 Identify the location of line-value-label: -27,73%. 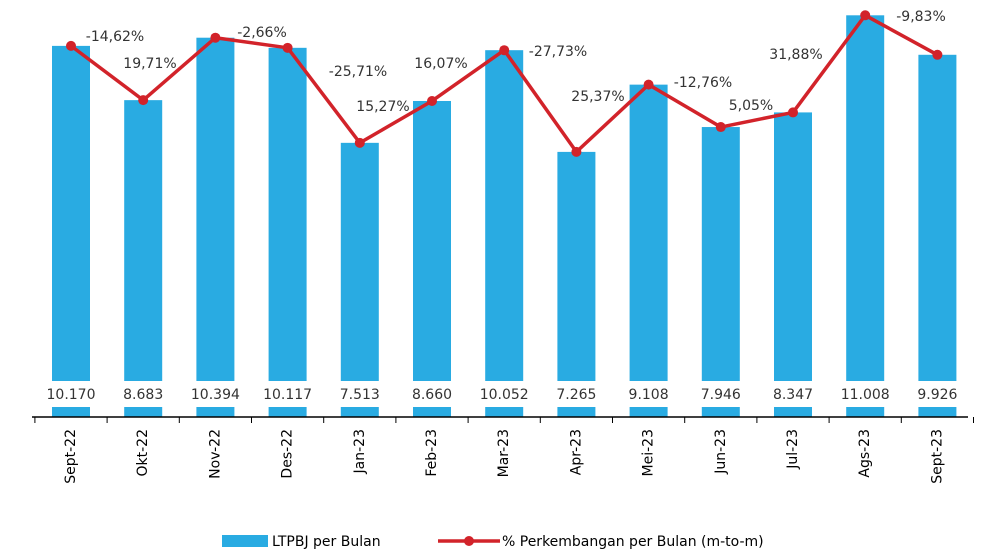
(558, 52).